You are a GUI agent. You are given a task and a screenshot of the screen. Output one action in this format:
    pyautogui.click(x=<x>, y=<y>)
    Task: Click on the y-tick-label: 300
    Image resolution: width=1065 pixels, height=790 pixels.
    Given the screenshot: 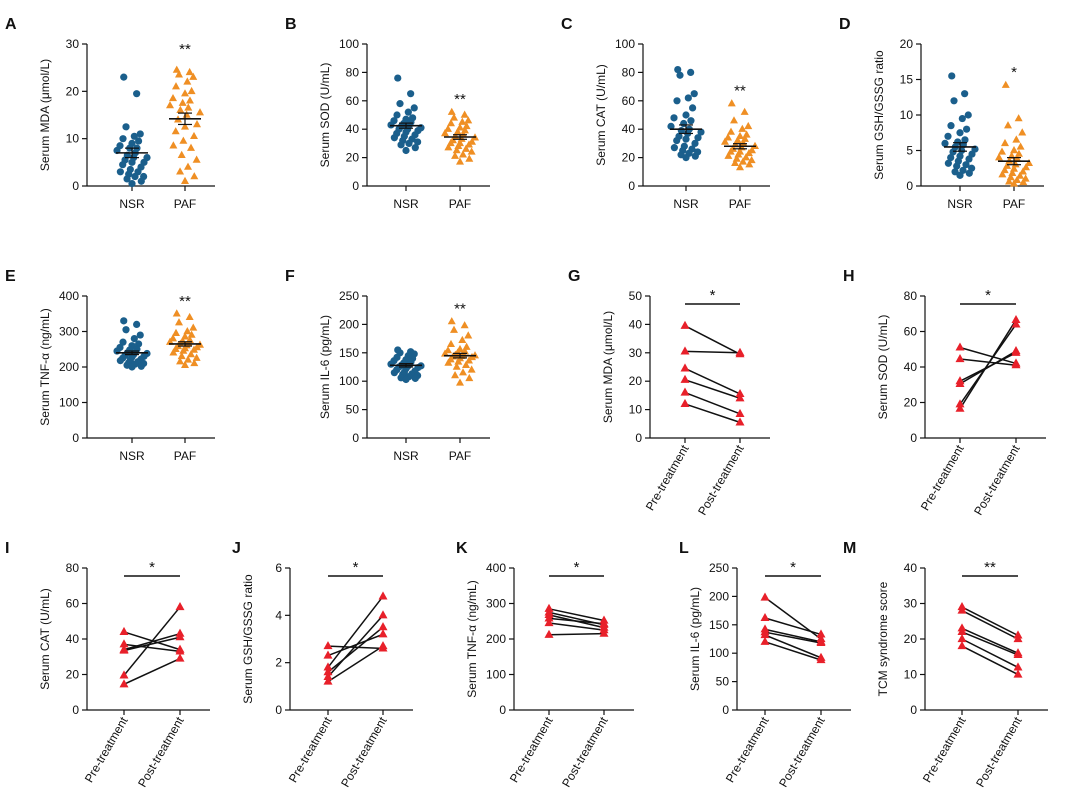 What is the action you would take?
    pyautogui.click(x=69, y=332)
    